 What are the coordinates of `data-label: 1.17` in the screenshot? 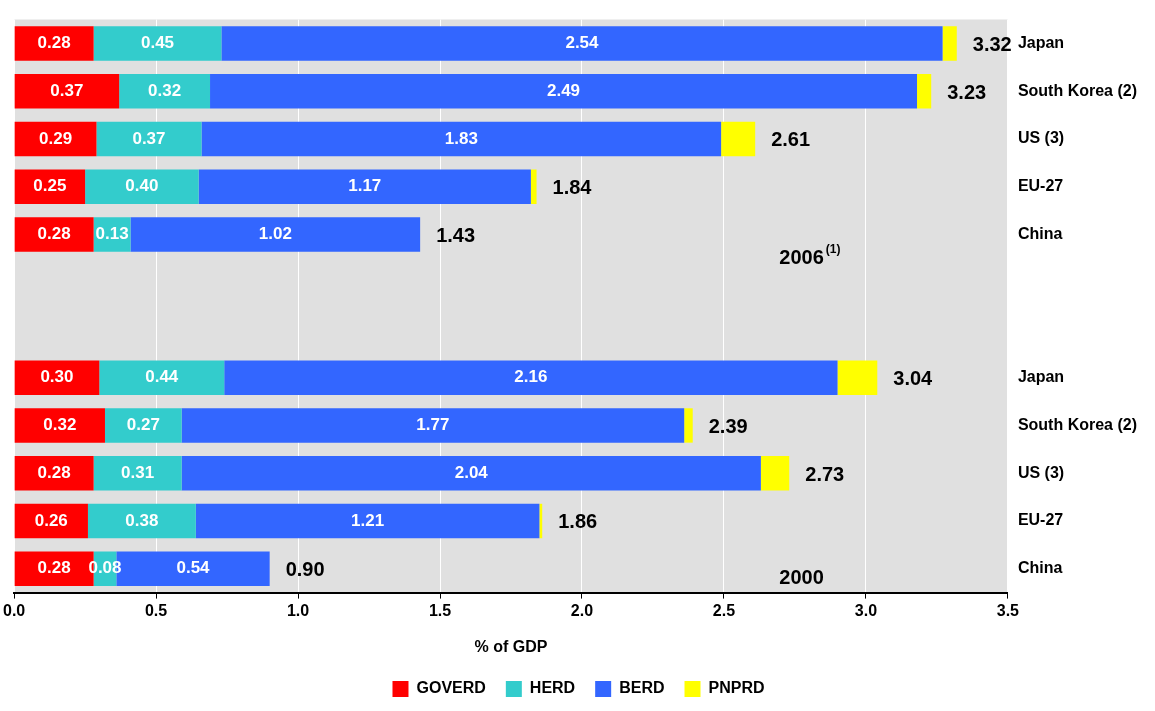 It's located at (365, 186).